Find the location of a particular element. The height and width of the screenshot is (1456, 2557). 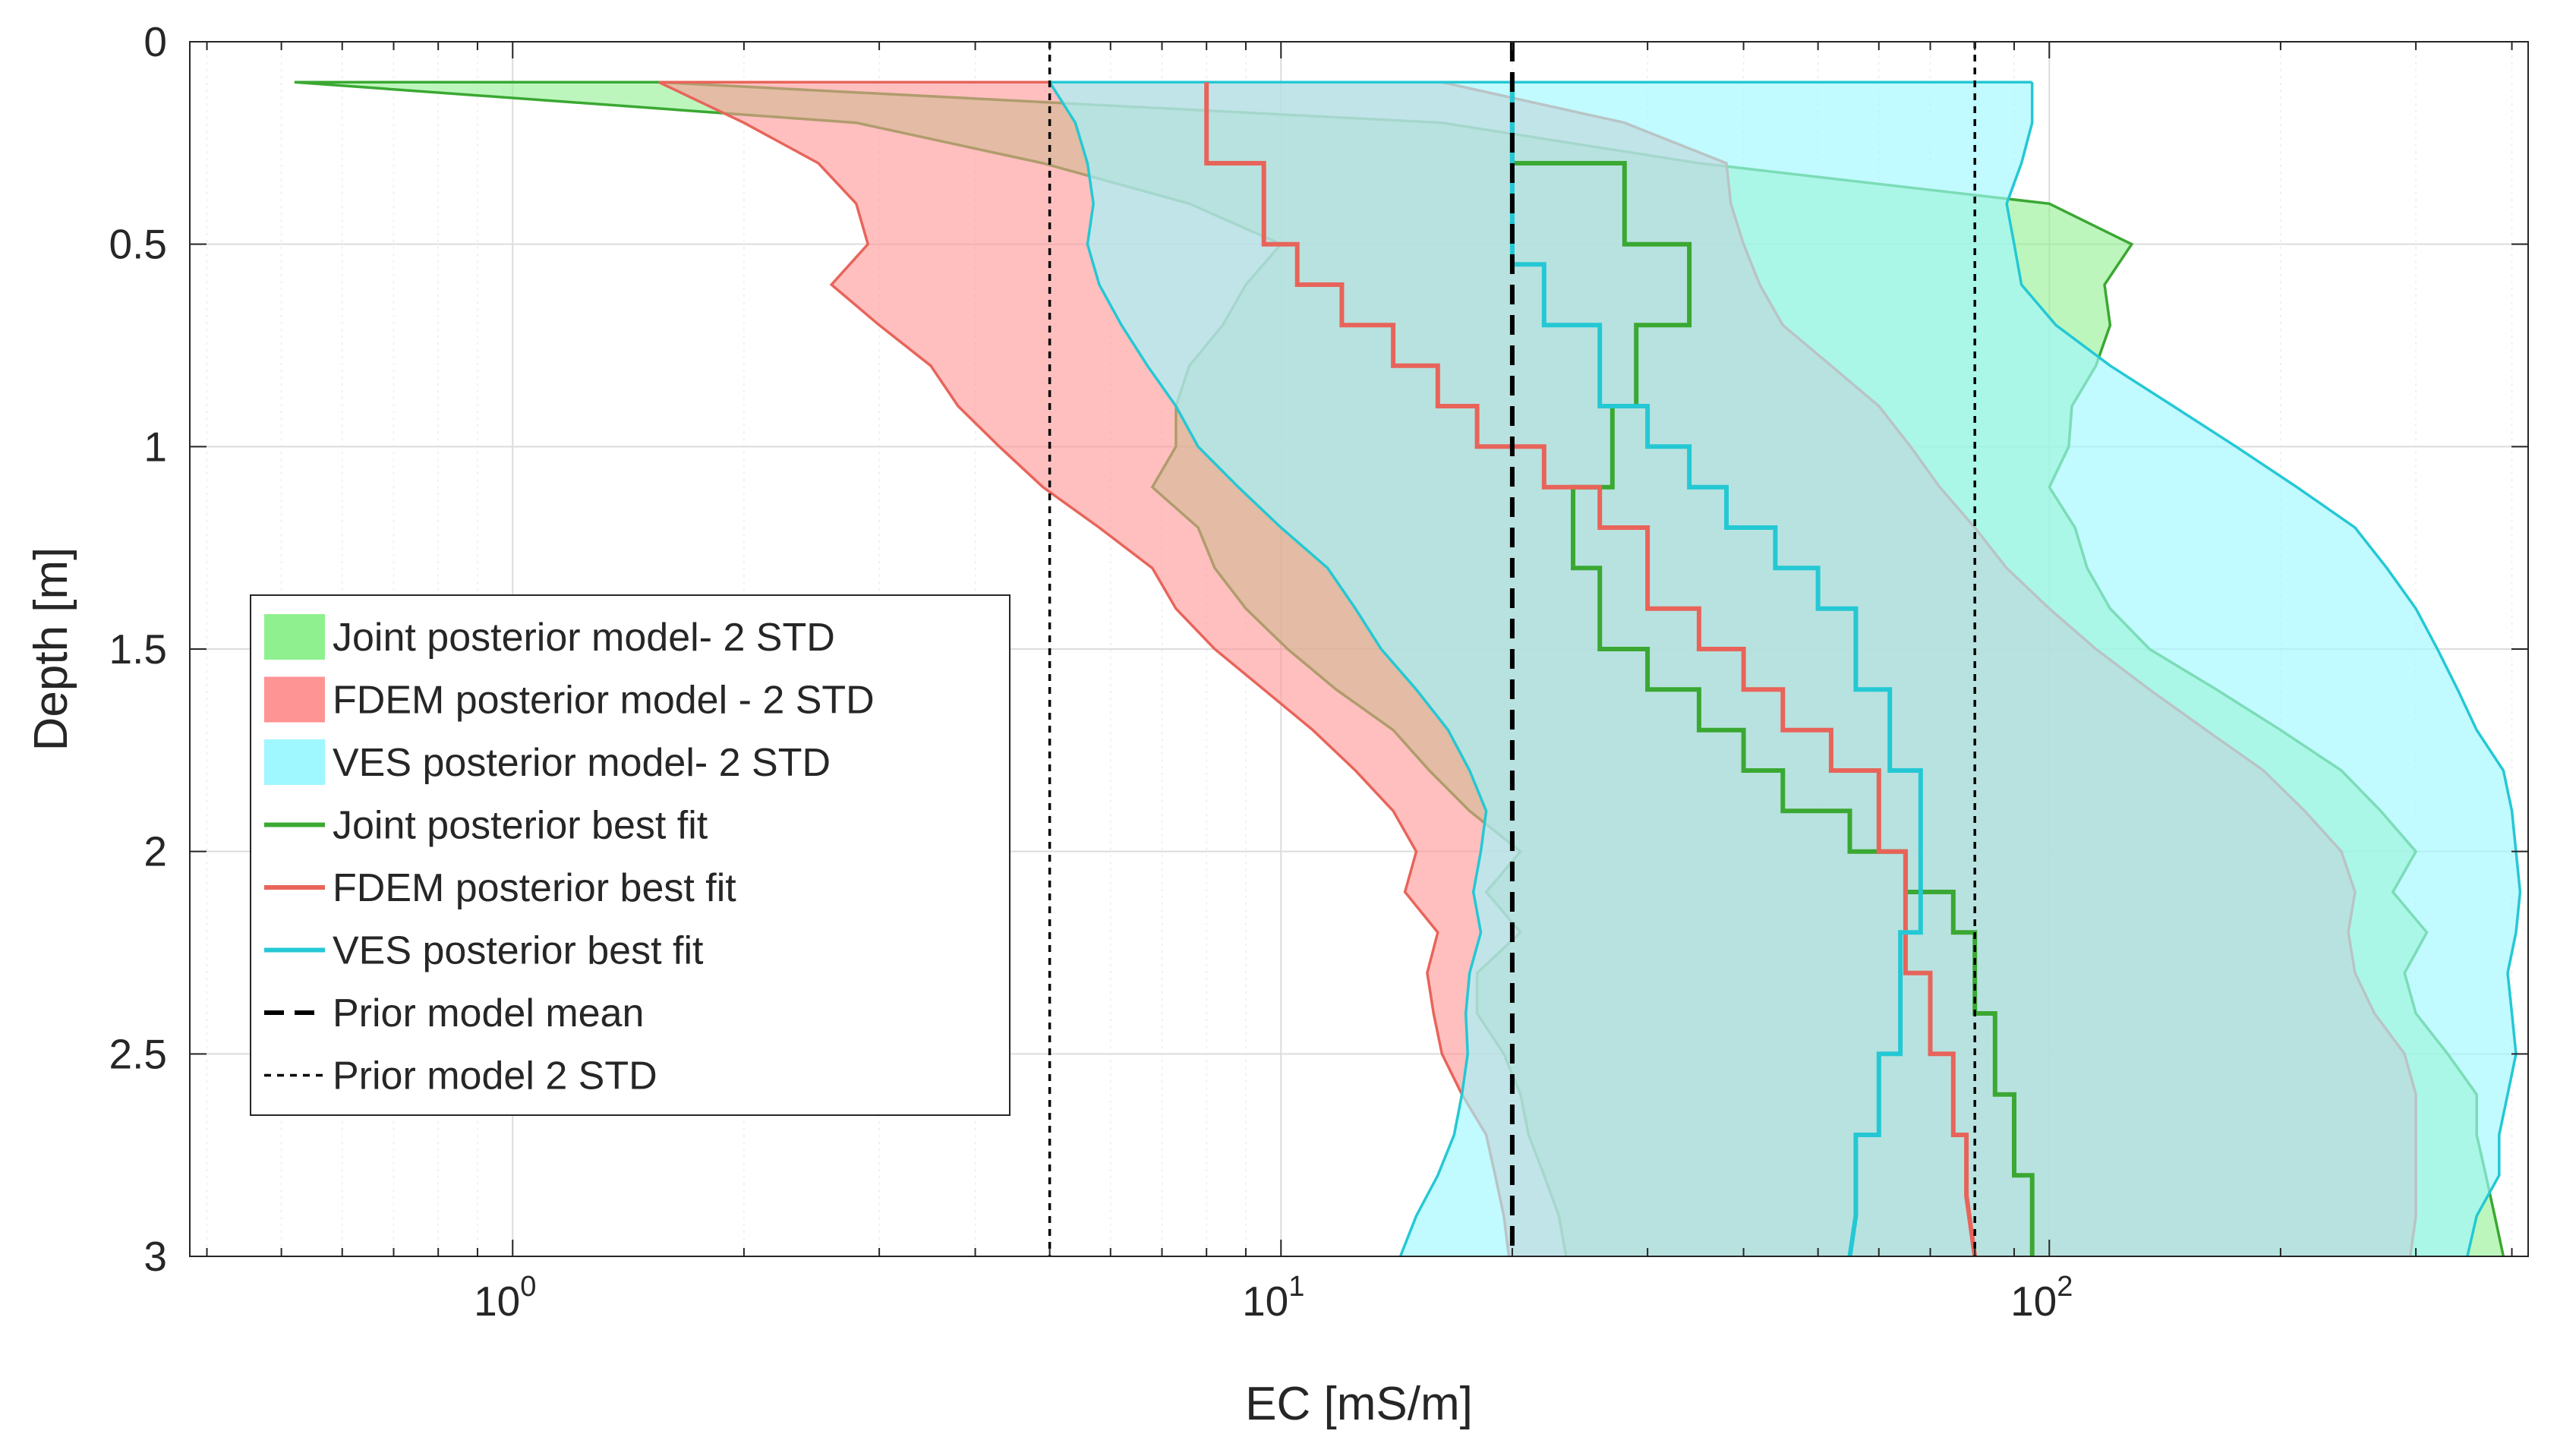

legend-label: Joint posterior model- 2 STD is located at coordinates (584, 638).